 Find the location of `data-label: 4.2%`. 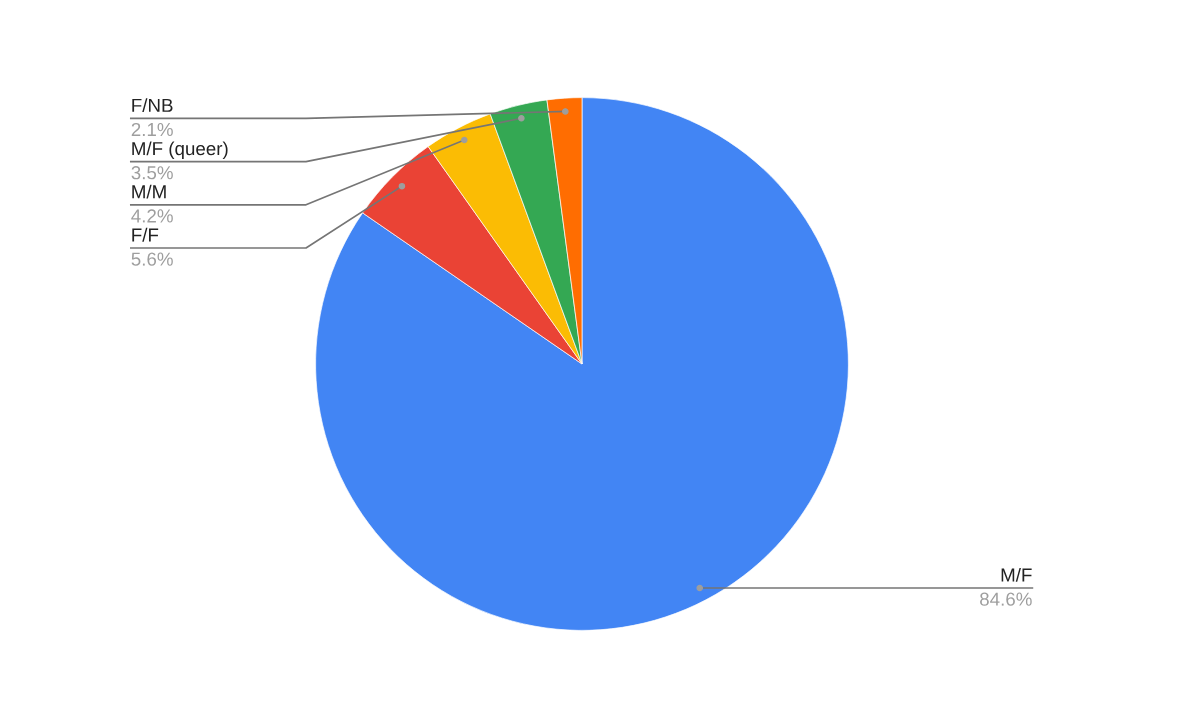

data-label: 4.2% is located at coordinates (152, 216).